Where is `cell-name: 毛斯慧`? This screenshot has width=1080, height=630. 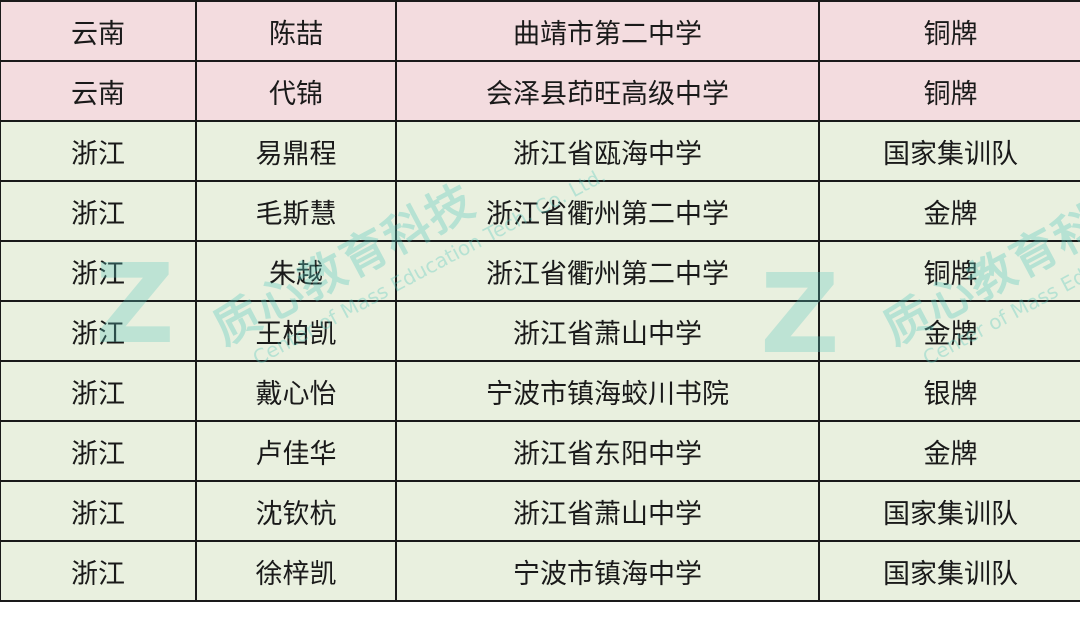
cell-name: 毛斯慧 is located at coordinates (296, 211).